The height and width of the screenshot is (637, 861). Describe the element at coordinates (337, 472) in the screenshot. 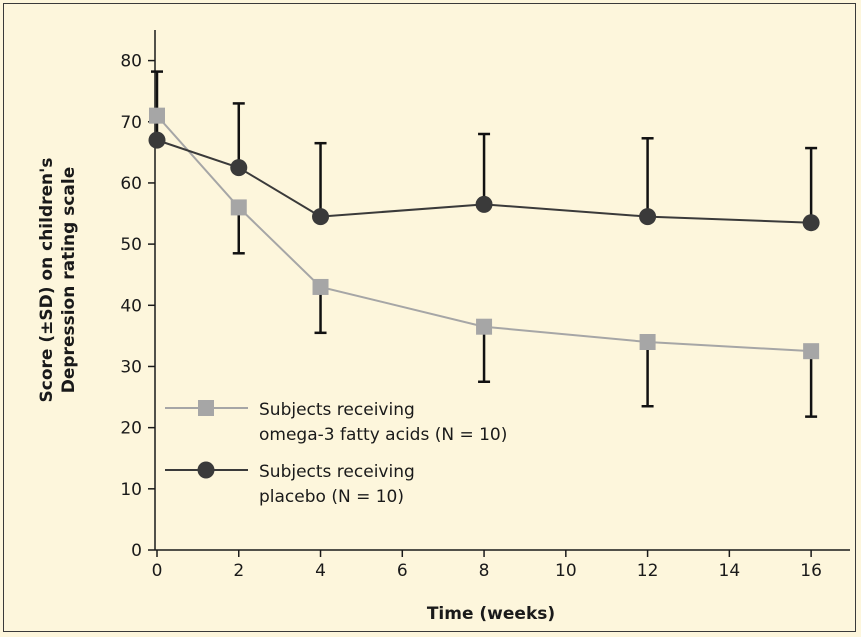

I see `legend-placebo-label-line: Subjects receiving` at that location.